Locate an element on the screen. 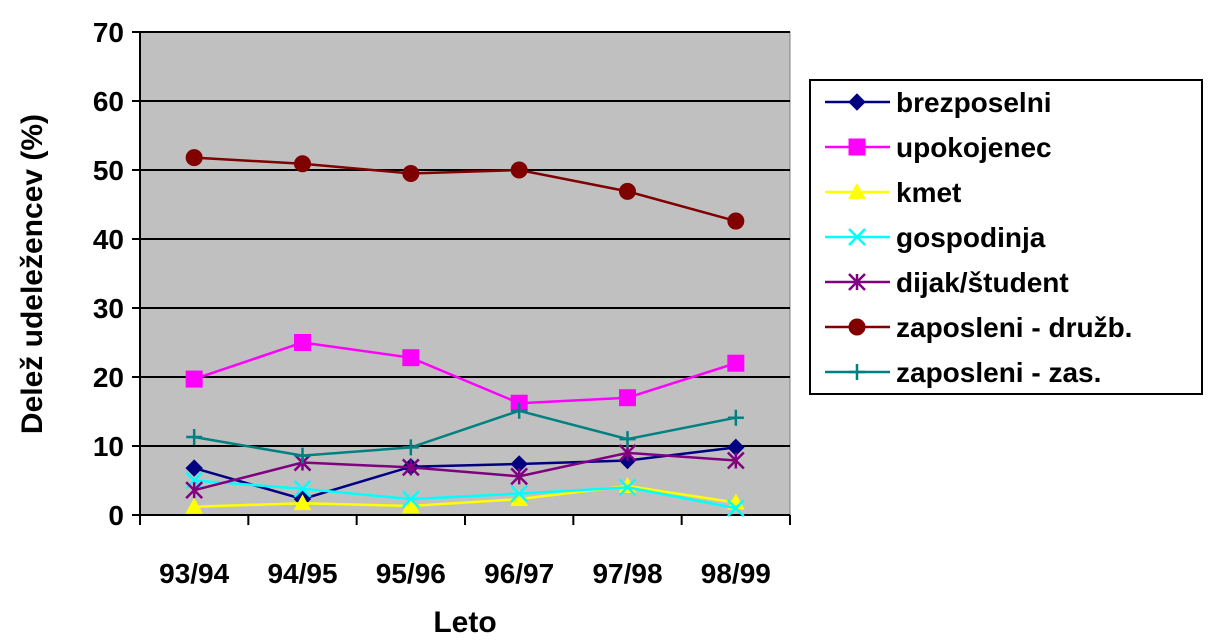  y-tick-label: 20 is located at coordinates (108, 377).